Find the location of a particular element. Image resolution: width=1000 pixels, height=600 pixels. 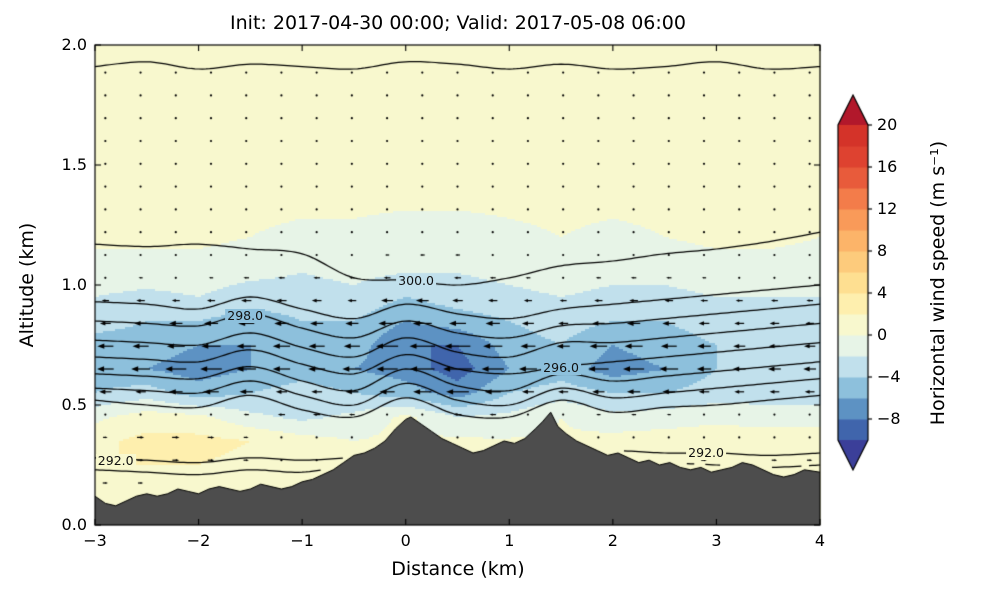

colorbar-tick-label: 8 is located at coordinates (882, 250).